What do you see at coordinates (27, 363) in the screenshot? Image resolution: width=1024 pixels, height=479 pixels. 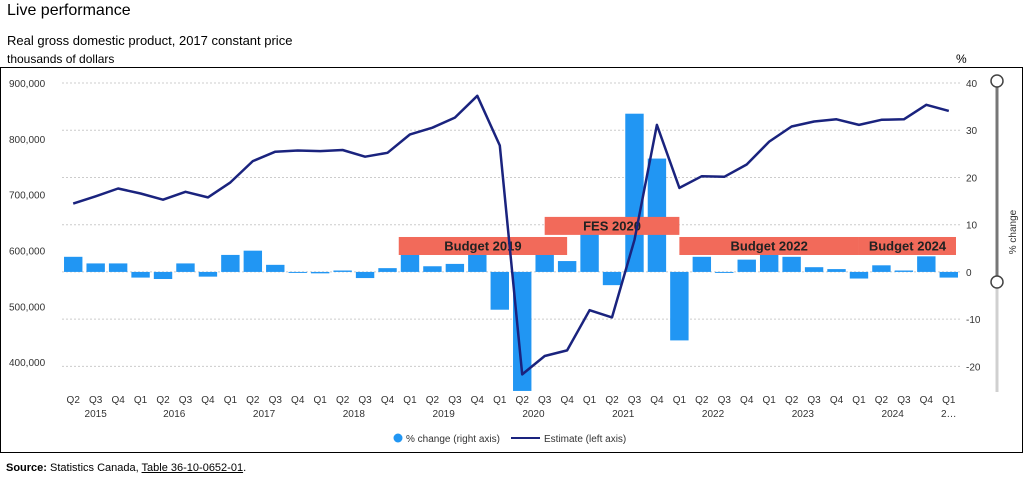 I see `left-tick-label: 400,000` at bounding box center [27, 363].